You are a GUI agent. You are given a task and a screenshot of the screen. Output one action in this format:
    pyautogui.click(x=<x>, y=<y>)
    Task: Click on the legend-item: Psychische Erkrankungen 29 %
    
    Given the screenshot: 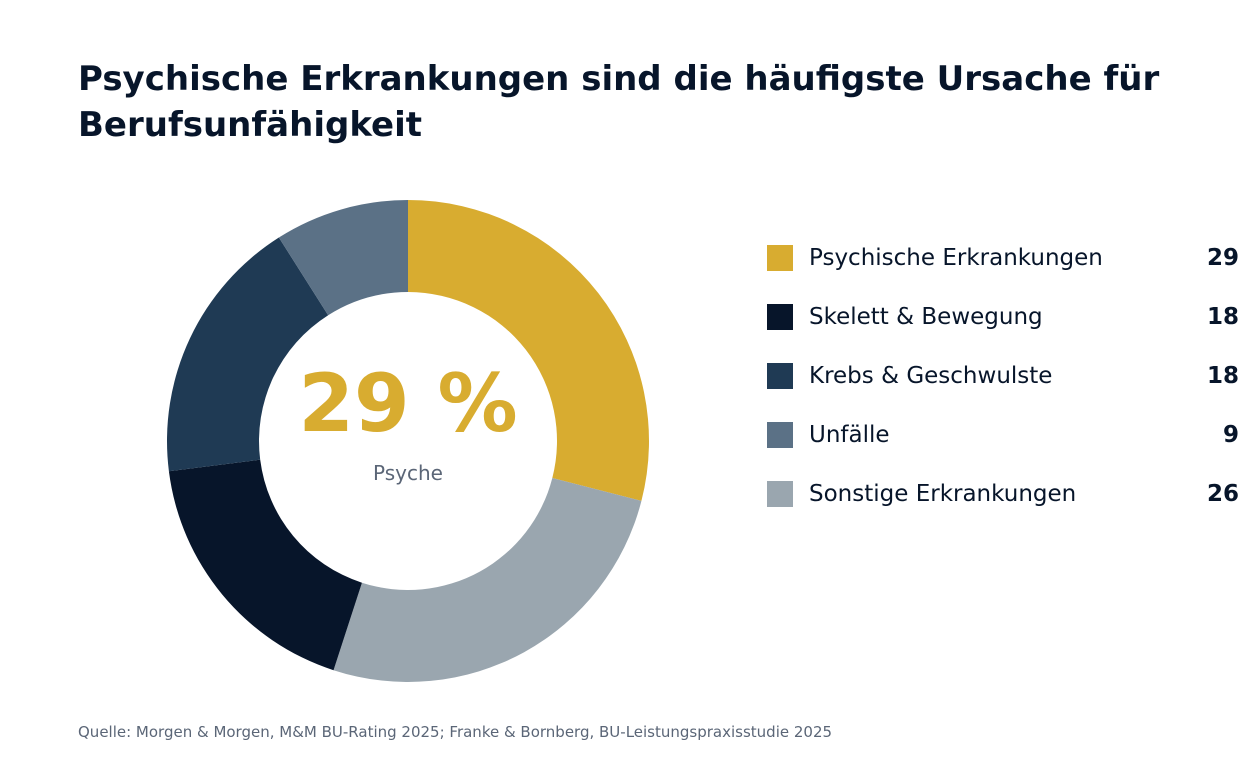 What is the action you would take?
    pyautogui.click(x=1003, y=269)
    